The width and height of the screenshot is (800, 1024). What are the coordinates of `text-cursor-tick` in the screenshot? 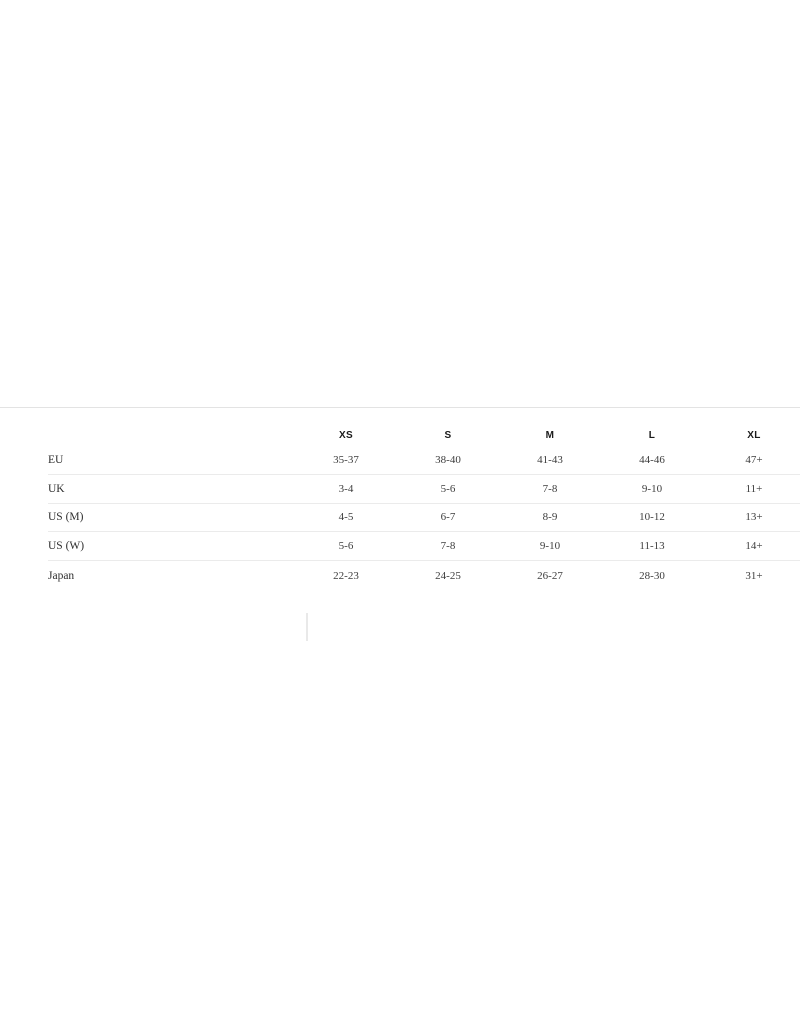 It's located at (307, 627).